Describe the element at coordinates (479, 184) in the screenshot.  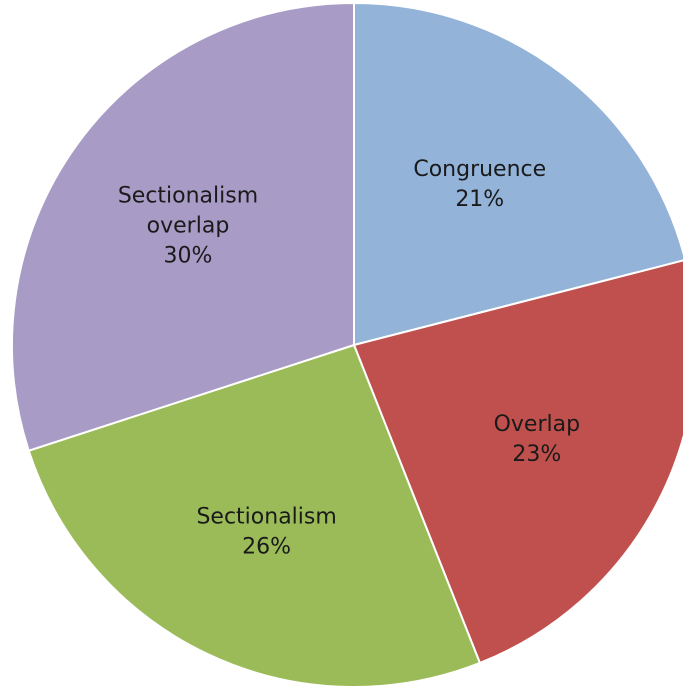
I see `slice-label-congruence: Congruence 21%` at that location.